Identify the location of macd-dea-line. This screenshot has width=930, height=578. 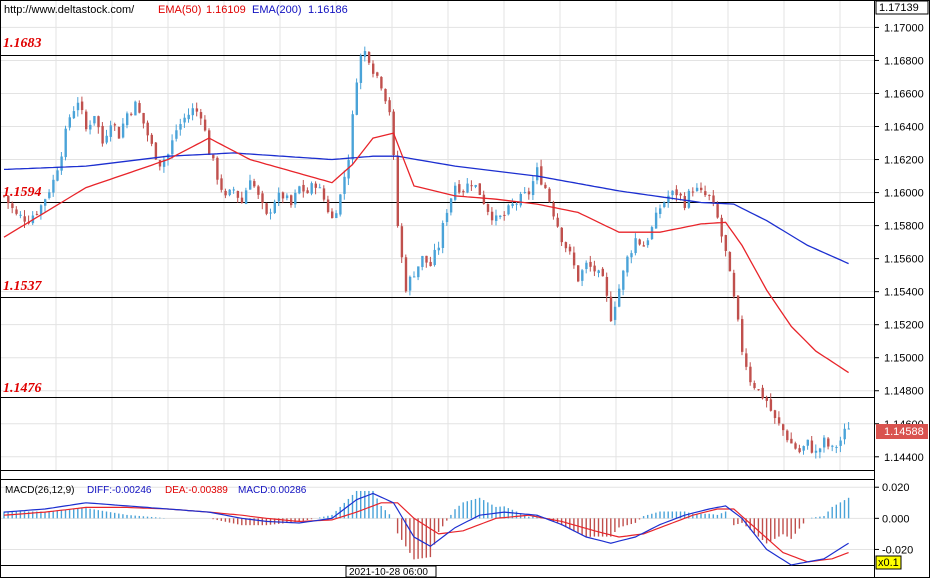
(426, 532).